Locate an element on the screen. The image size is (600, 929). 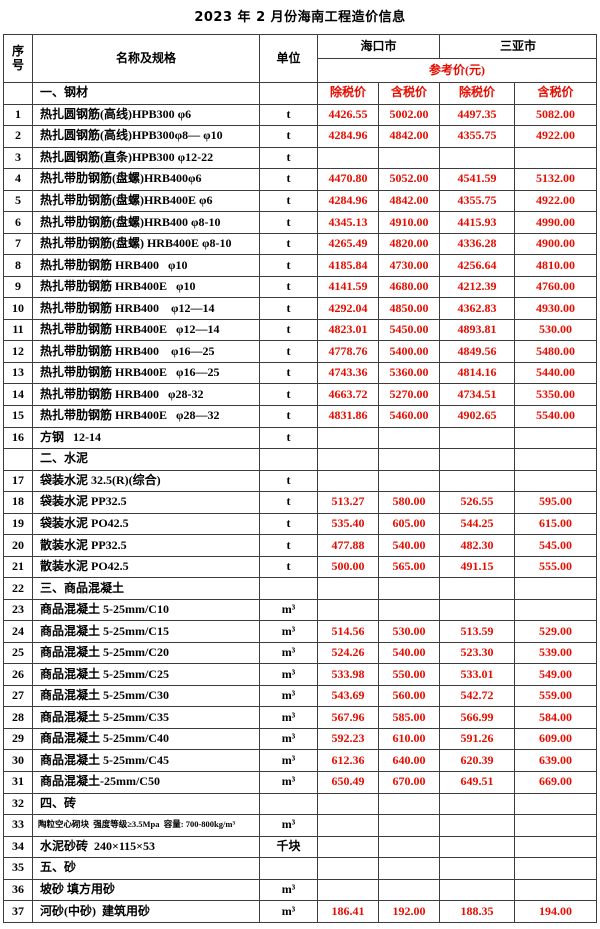
cell-price-sanya-inctax: 669.00 is located at coordinates (555, 782).